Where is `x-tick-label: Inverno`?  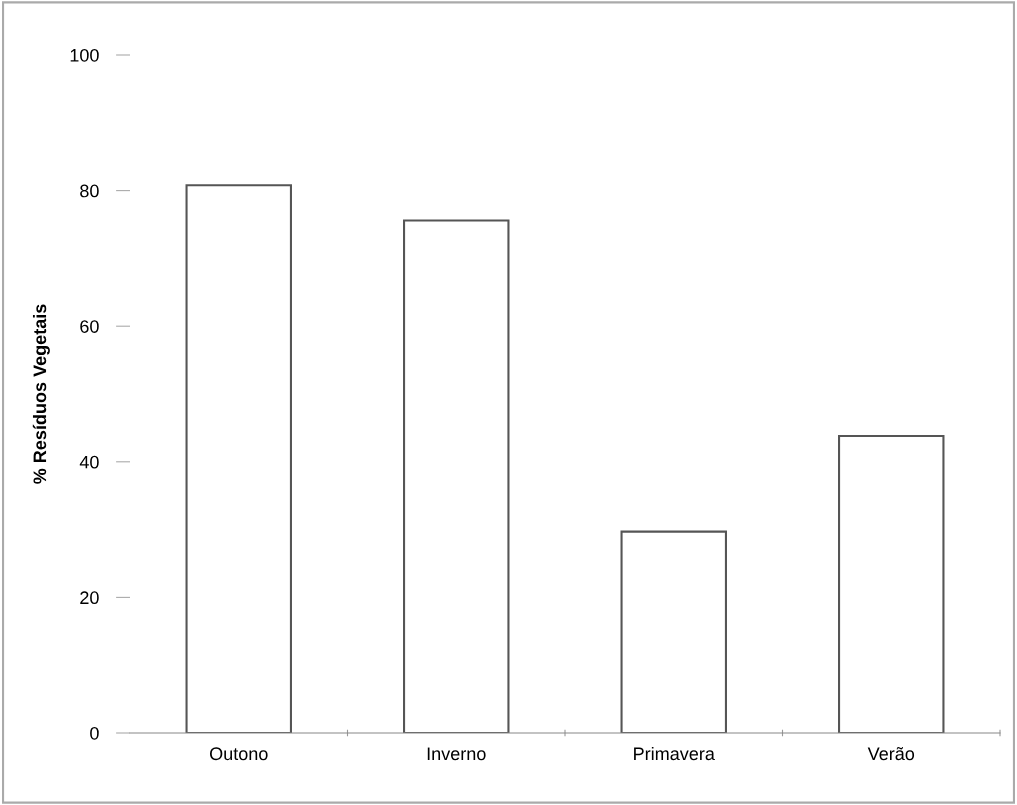
x-tick-label: Inverno is located at coordinates (456, 754).